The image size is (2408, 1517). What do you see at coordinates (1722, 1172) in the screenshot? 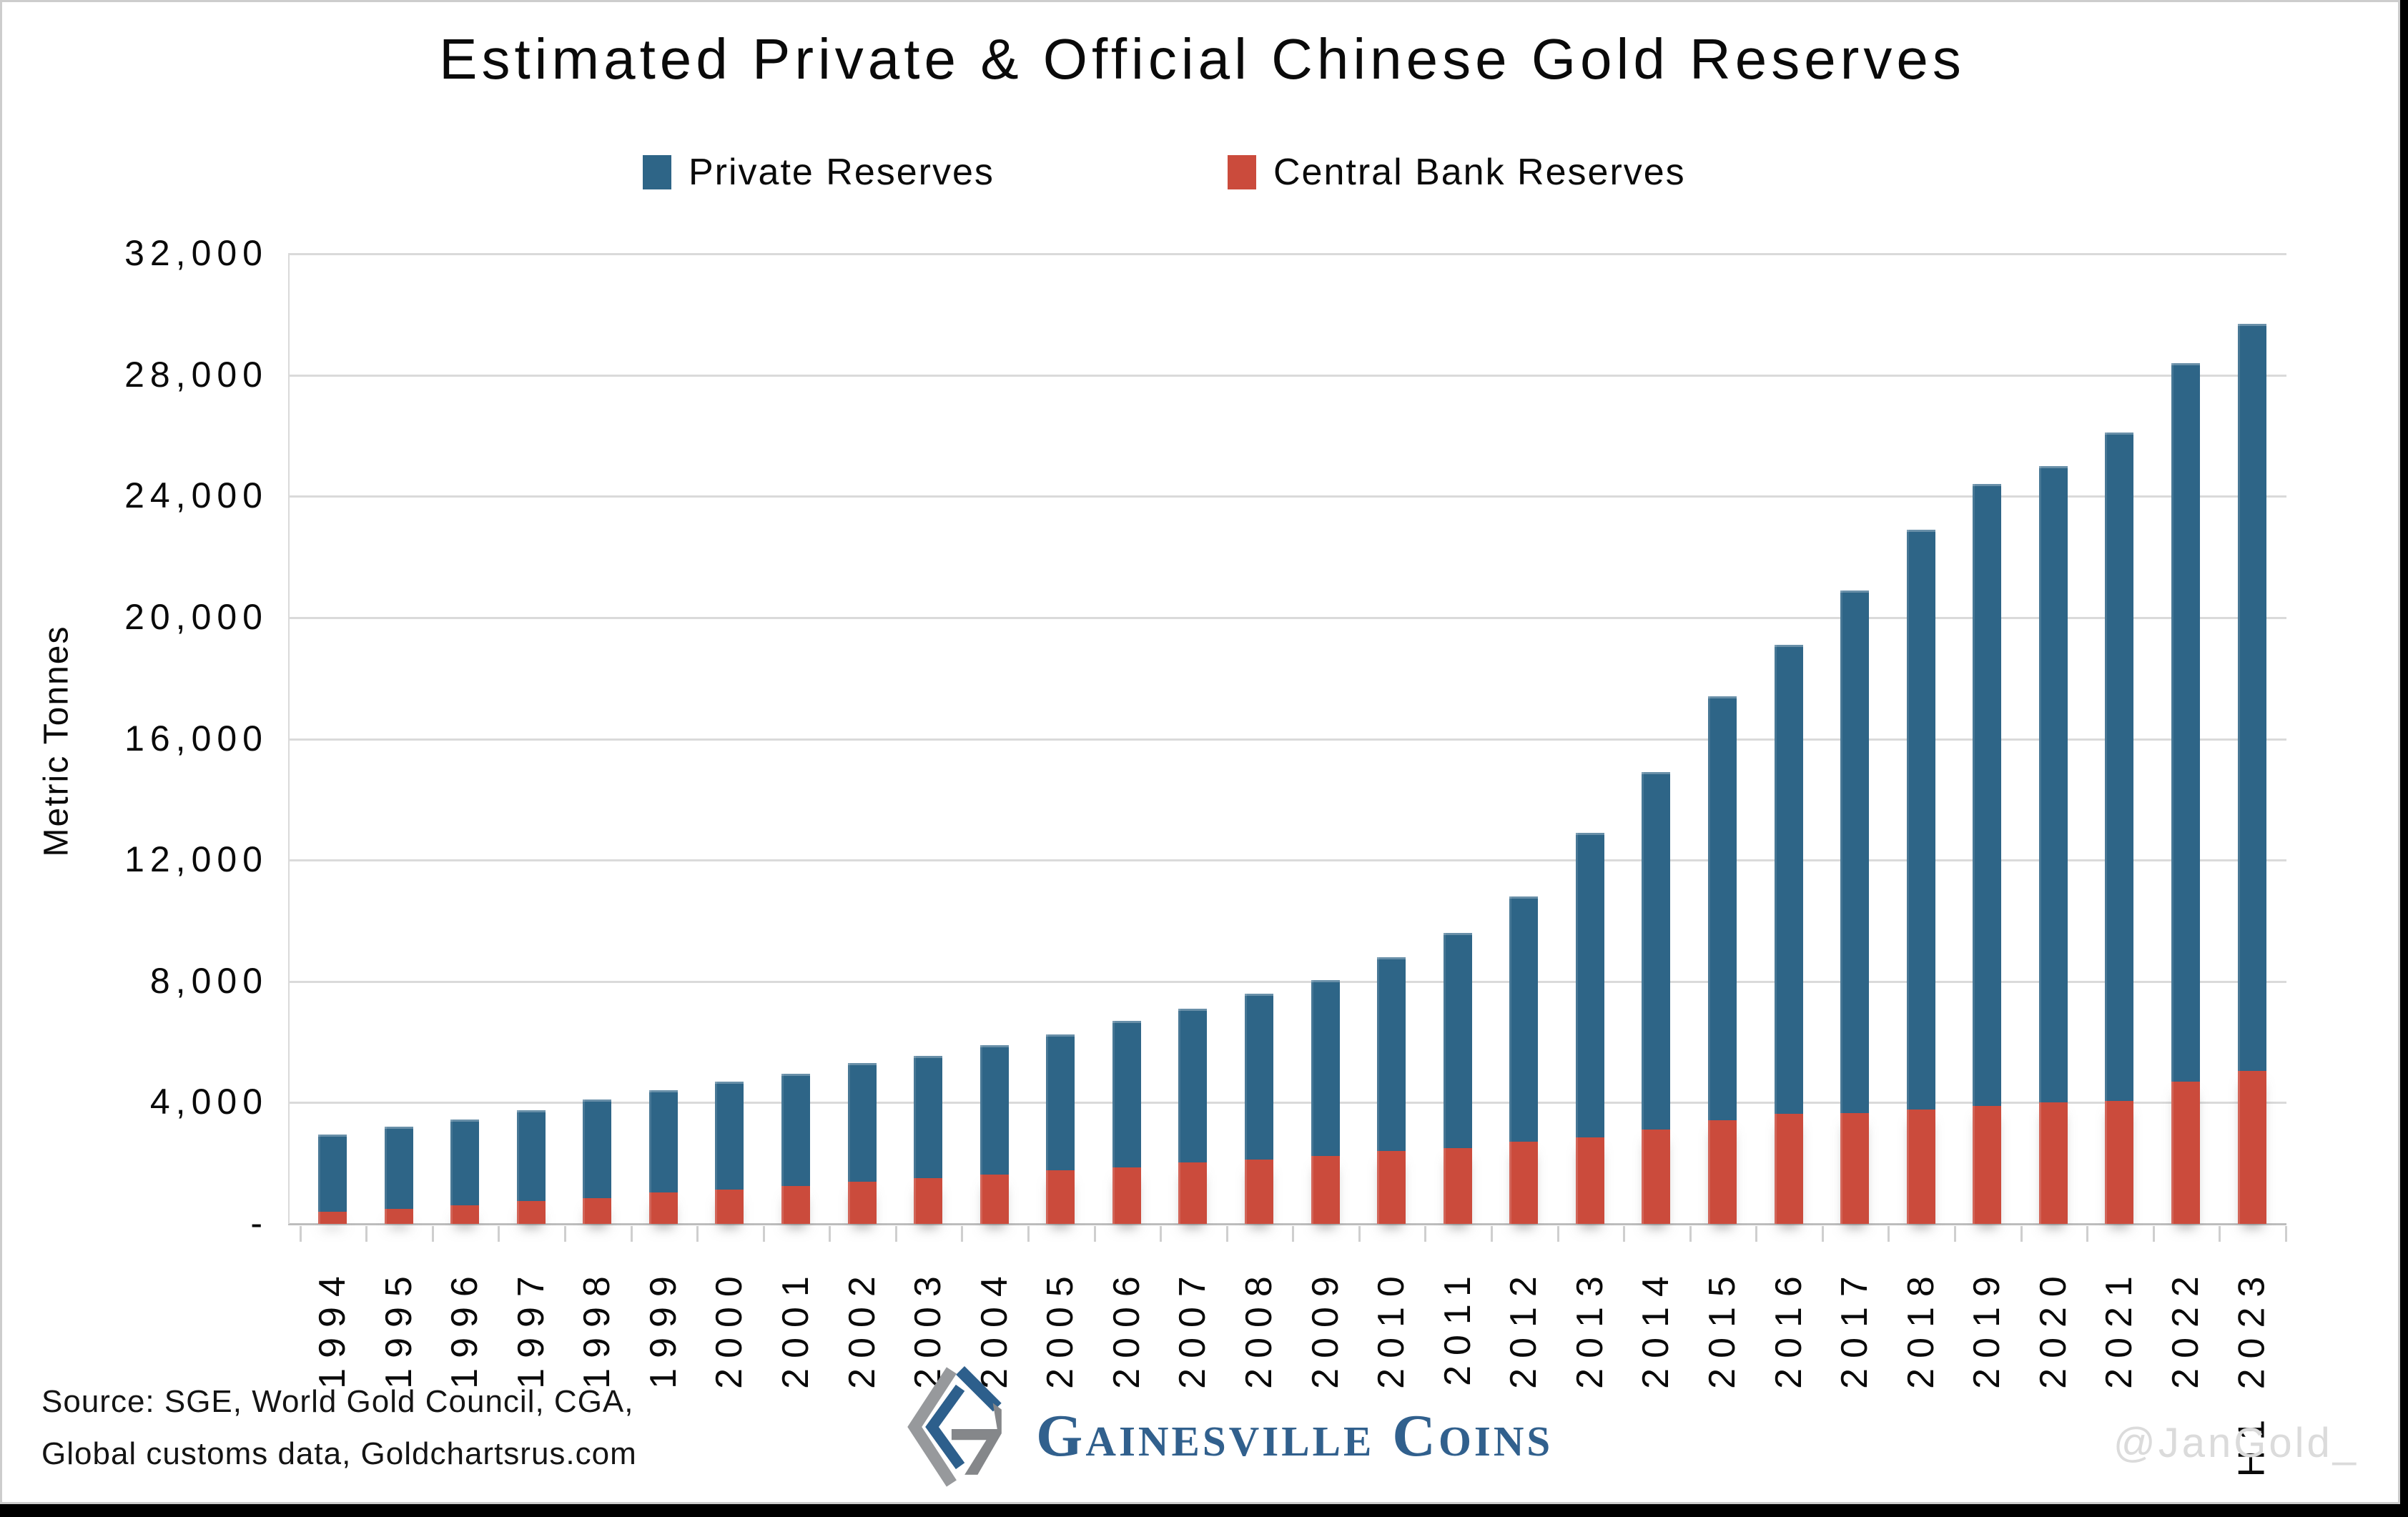
I see `bar-2015-central-bank` at bounding box center [1722, 1172].